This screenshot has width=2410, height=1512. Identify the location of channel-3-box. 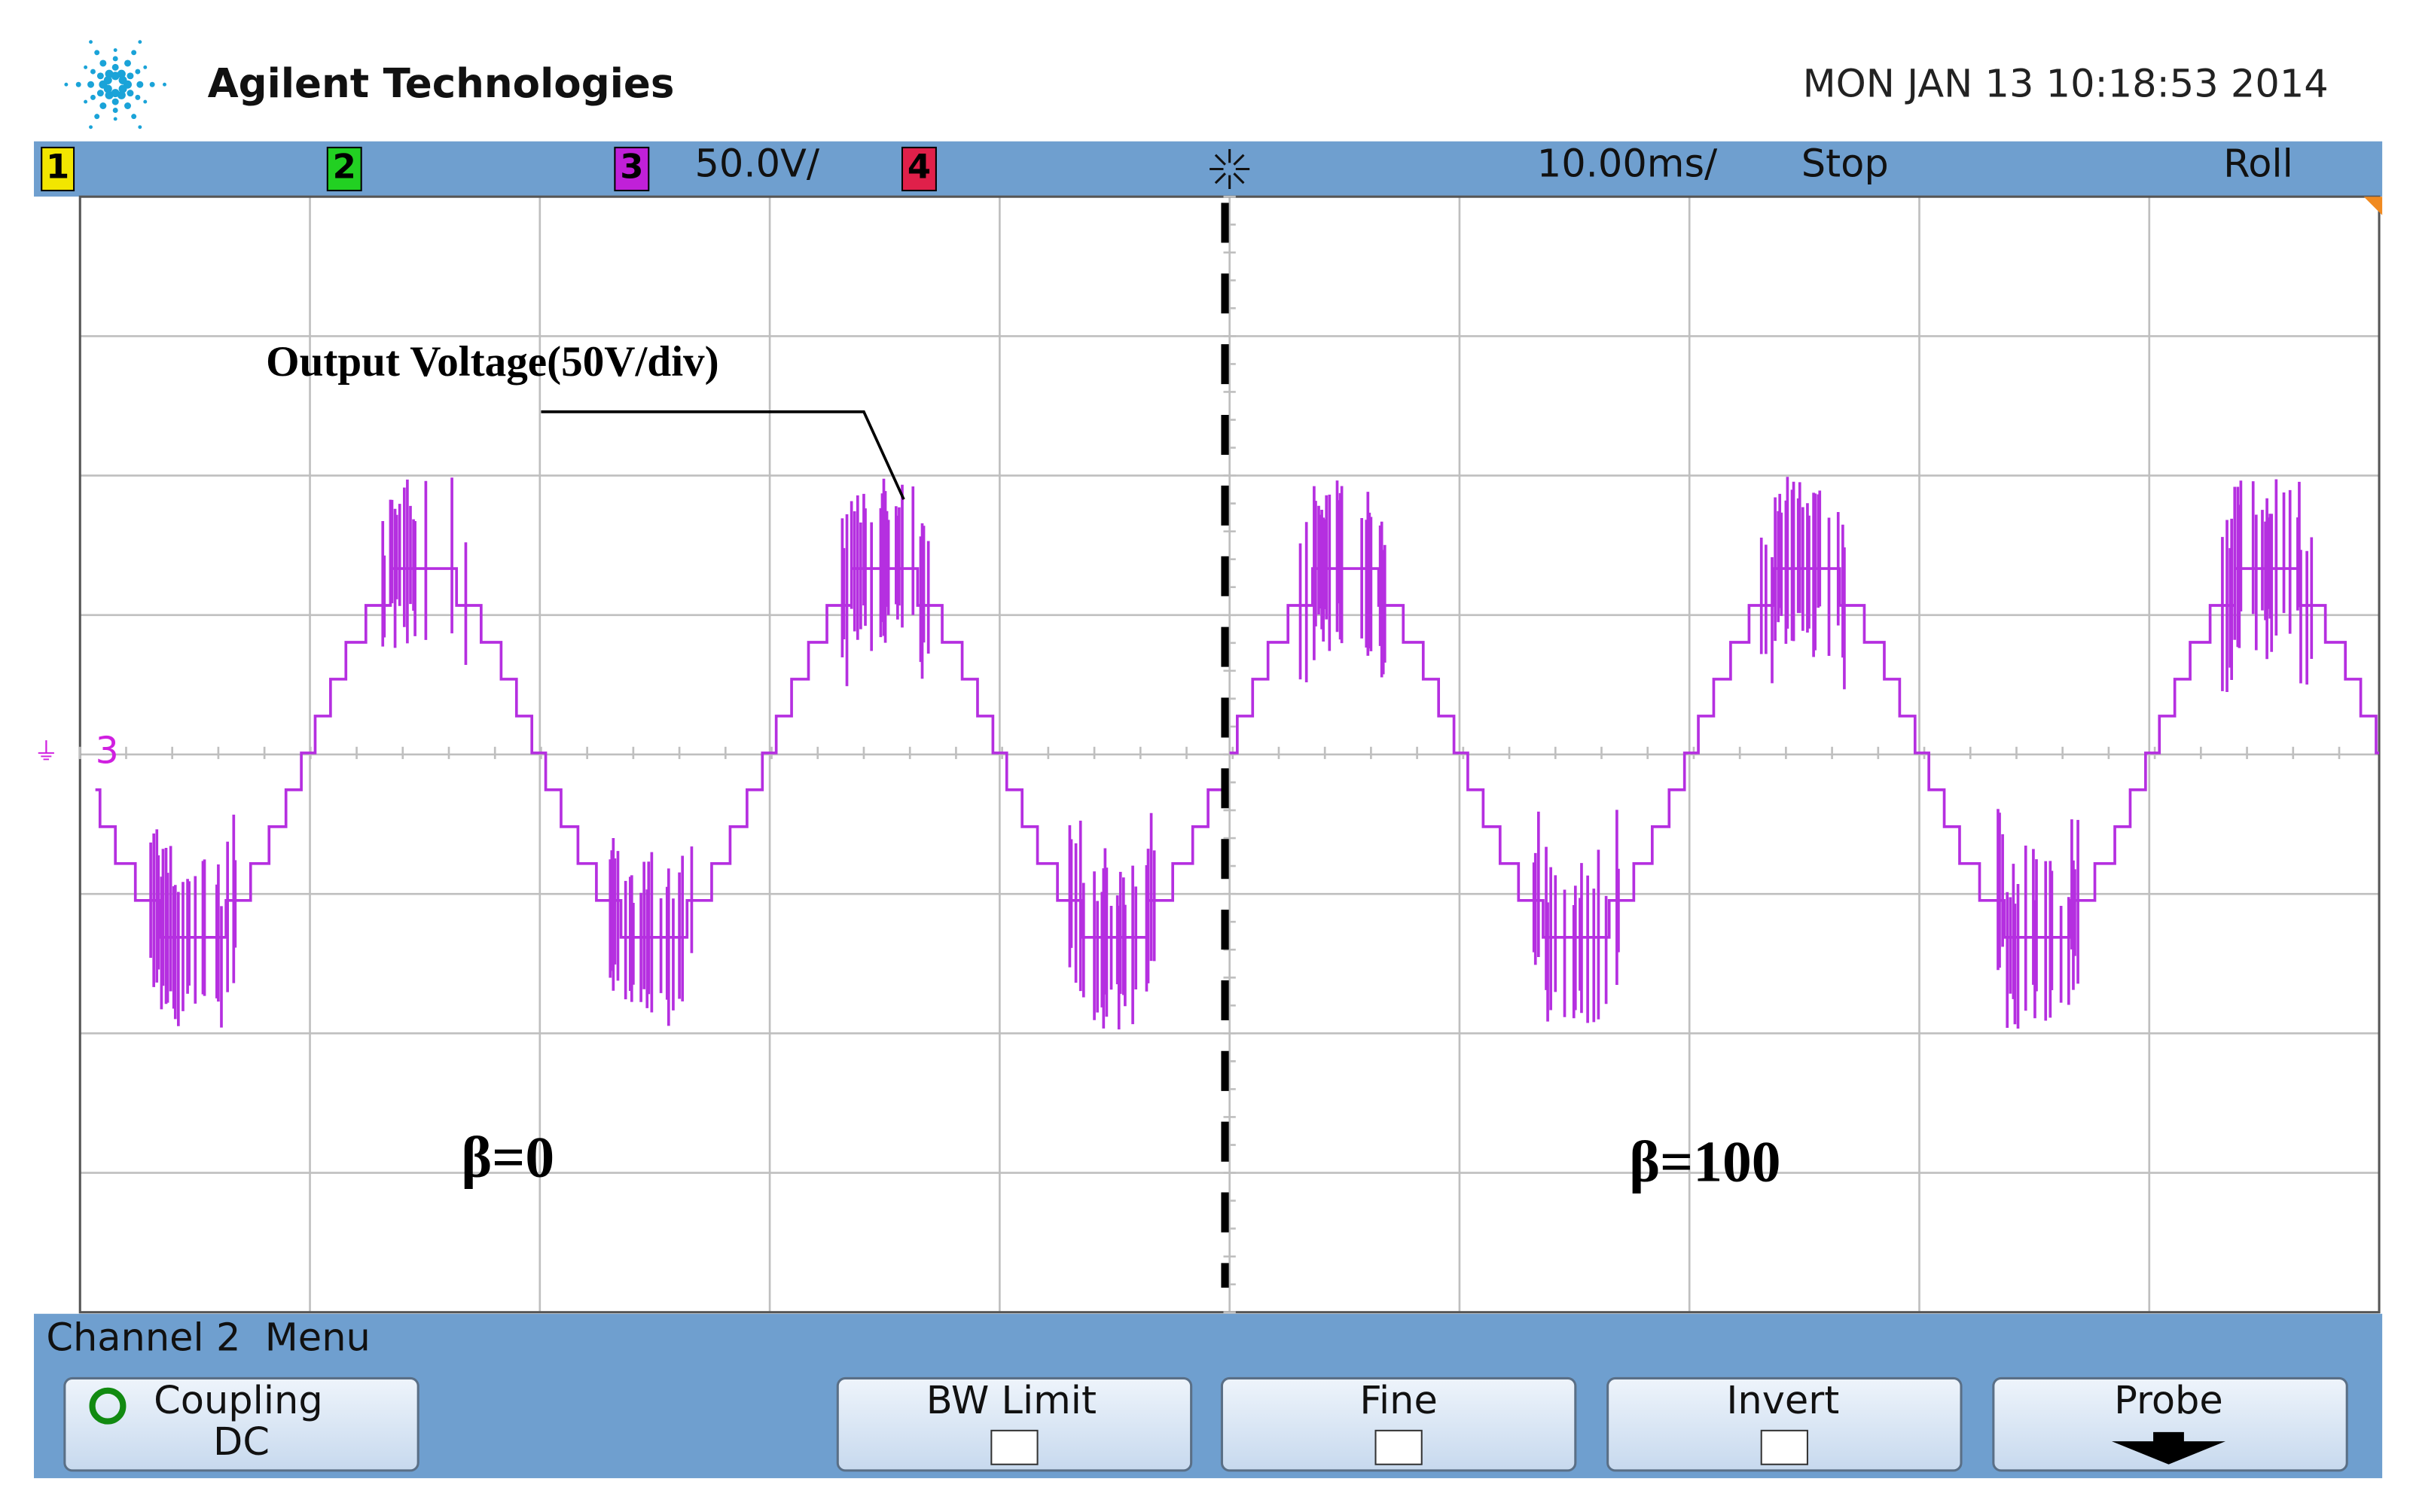
(632, 169).